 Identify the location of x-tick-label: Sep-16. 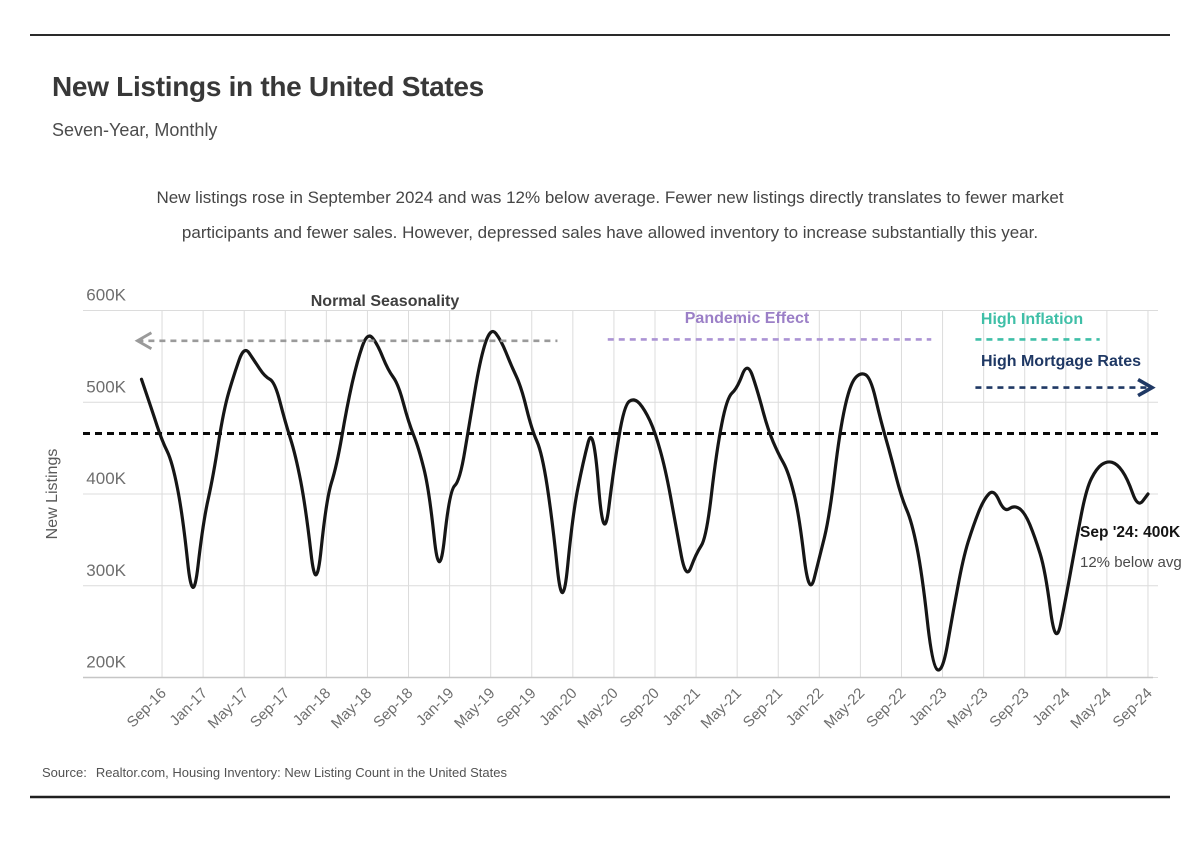
(147, 708).